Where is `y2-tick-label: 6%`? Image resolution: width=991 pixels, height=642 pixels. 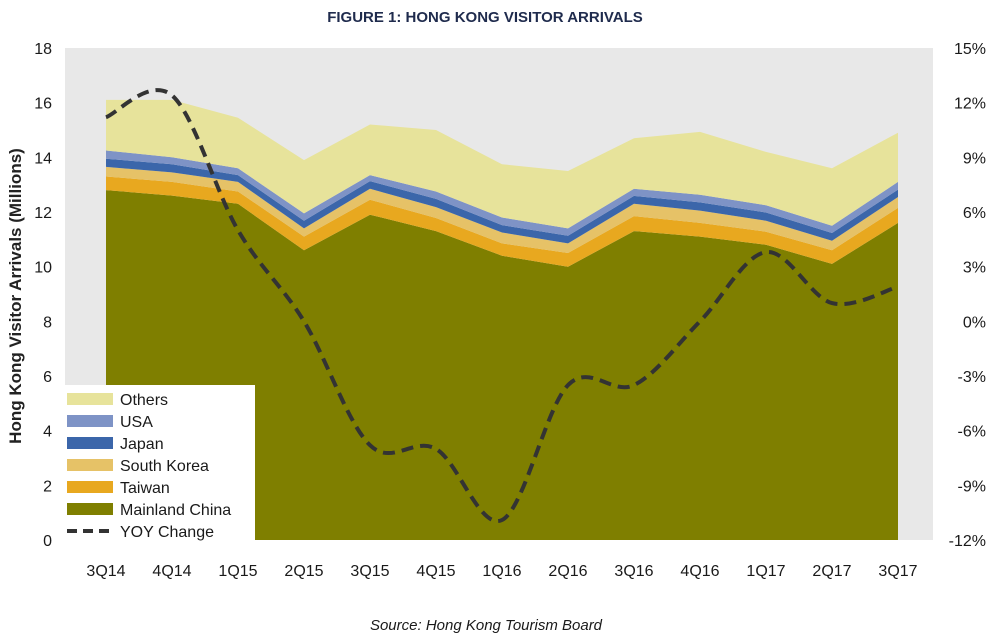 y2-tick-label: 6% is located at coordinates (974, 213).